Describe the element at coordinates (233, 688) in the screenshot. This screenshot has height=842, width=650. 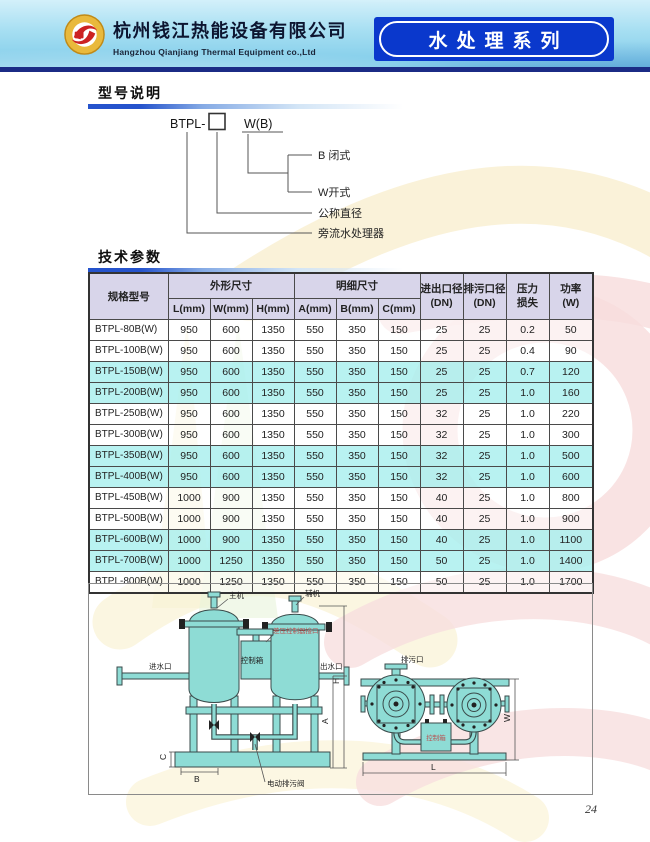
I see `front-view: 主机 辅机 差压控制器接口 控制箱 进水口 出水口 电动排污阀 H A` at that location.